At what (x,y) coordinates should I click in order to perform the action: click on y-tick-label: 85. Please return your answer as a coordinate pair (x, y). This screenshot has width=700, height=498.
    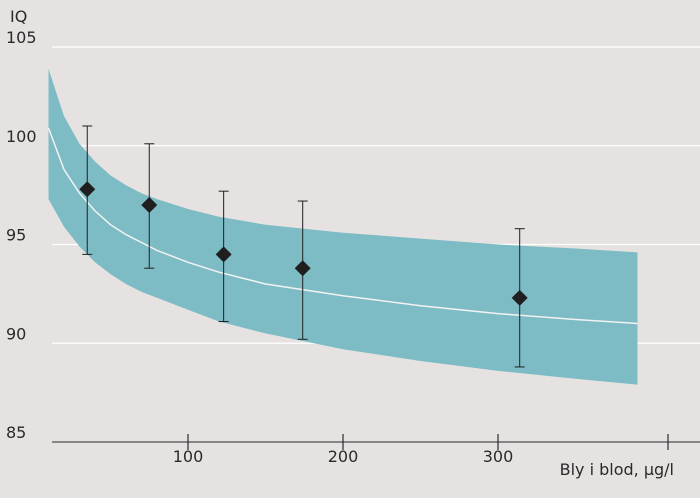
    Looking at the image, I should click on (16, 432).